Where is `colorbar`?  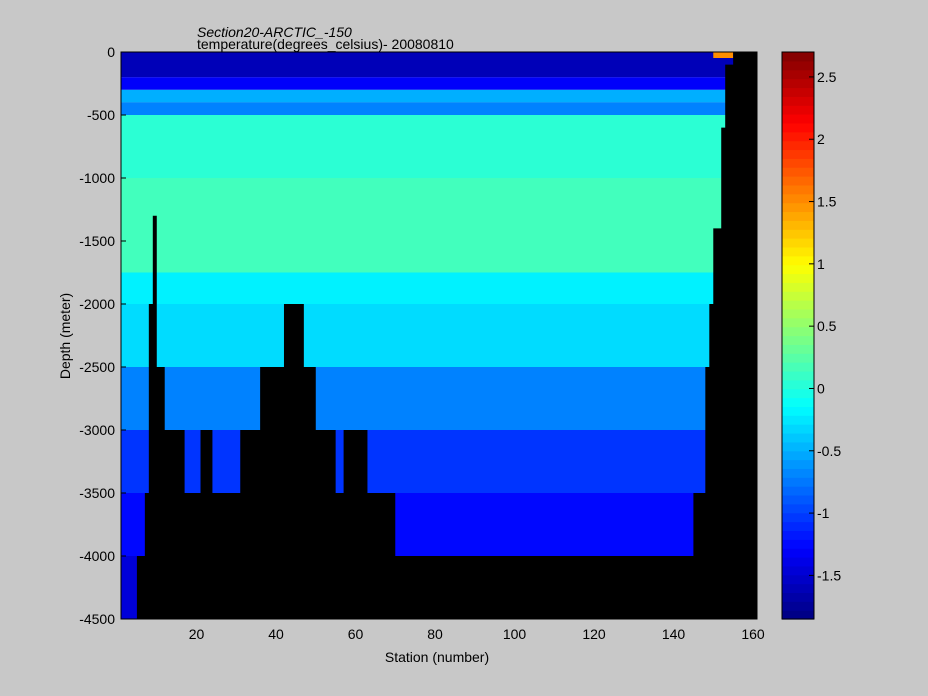 colorbar is located at coordinates (798, 335).